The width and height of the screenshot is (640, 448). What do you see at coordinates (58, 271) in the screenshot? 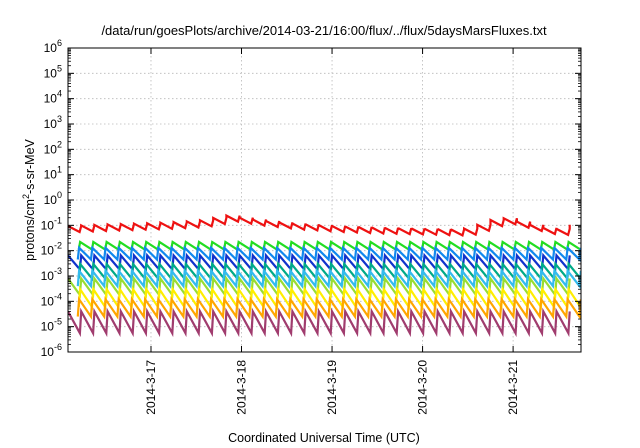
I see `y-tick-exponent: -3` at bounding box center [58, 271].